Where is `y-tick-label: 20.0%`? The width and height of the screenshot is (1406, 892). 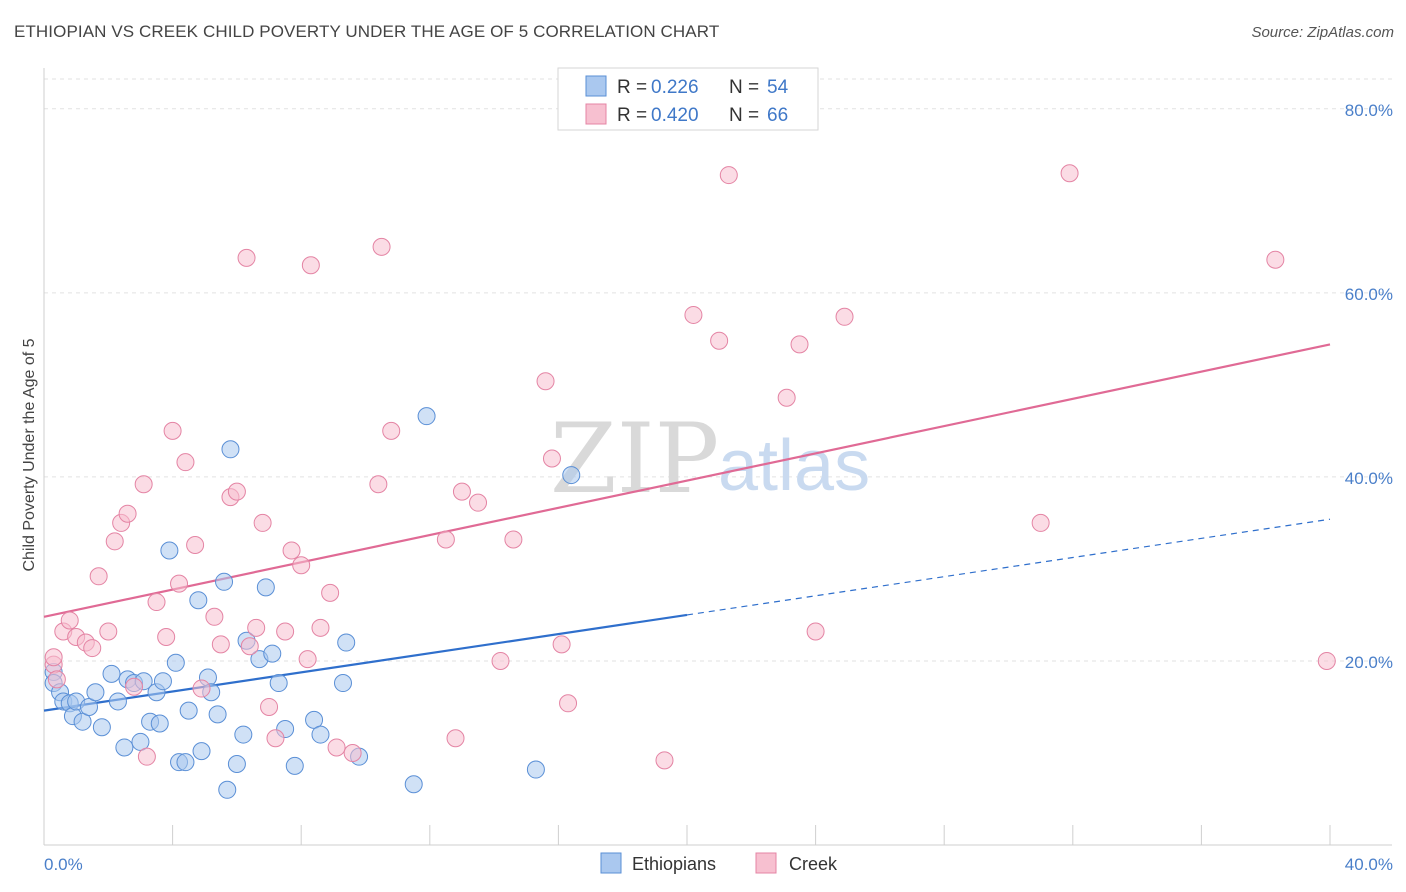
y-tick-label: 20.0% is located at coordinates (1369, 662).